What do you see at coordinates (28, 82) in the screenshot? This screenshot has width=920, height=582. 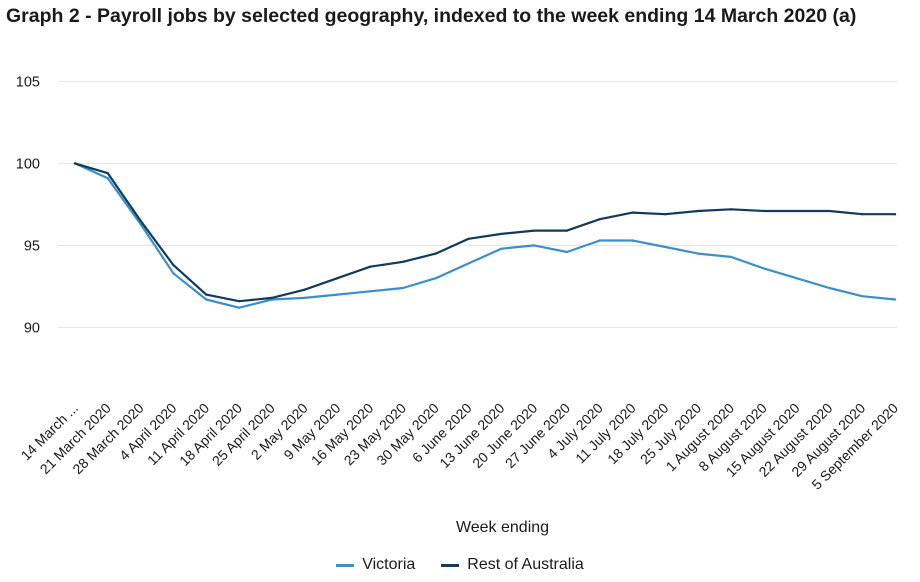 I see `y-tick-label-105: 105` at bounding box center [28, 82].